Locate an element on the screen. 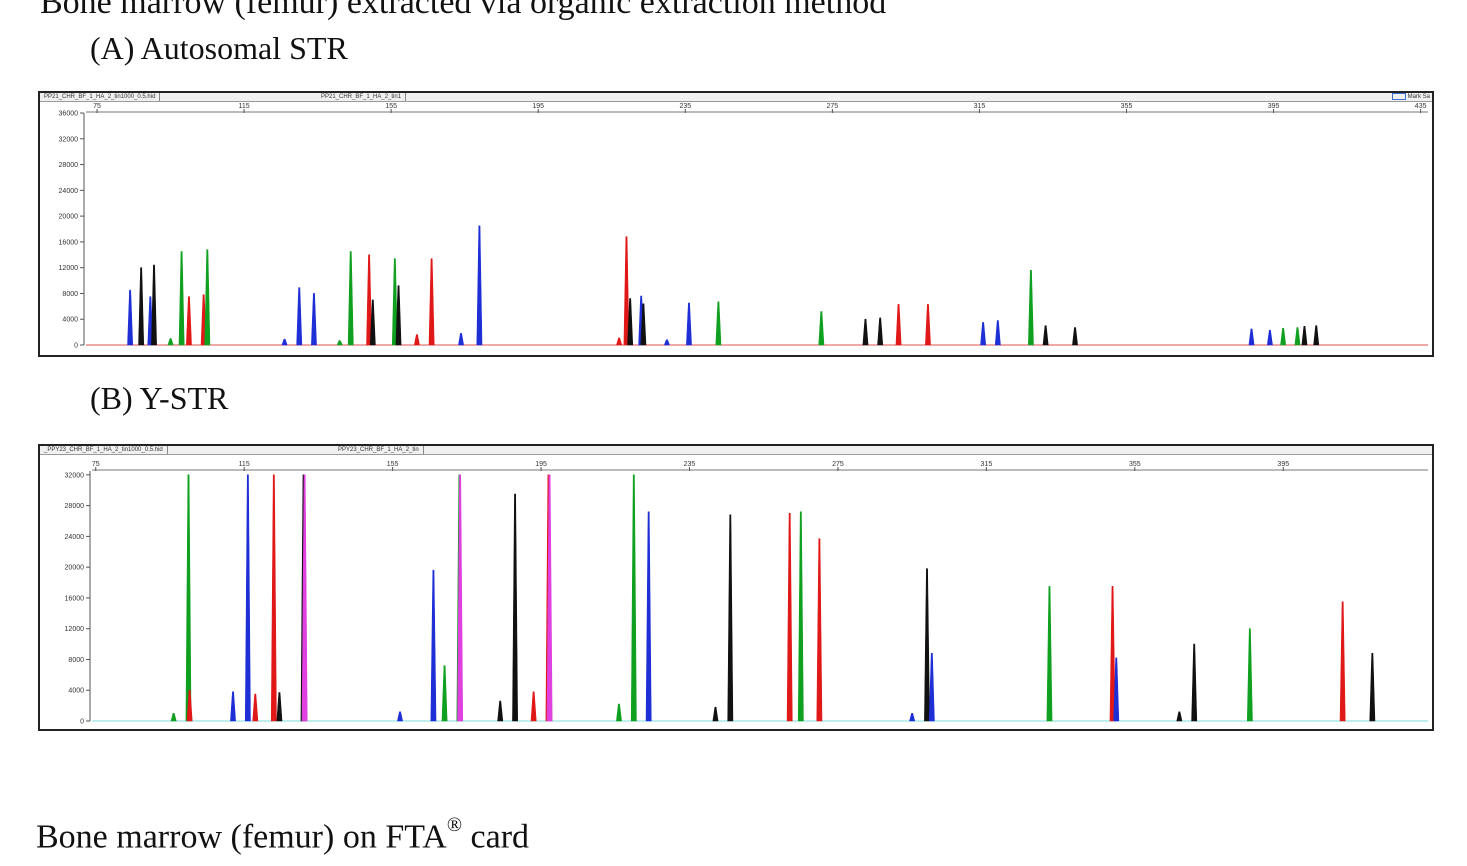 The width and height of the screenshot is (1467, 866). y-tick-label: 32000 is located at coordinates (75, 475).